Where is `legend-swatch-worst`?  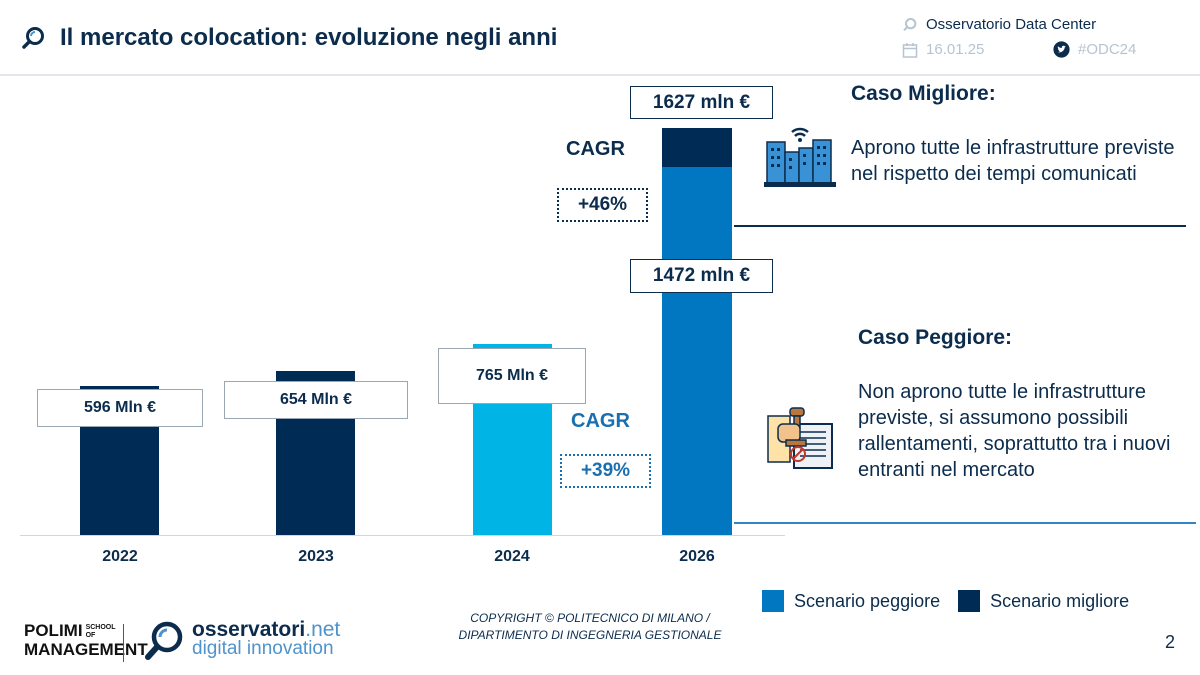 legend-swatch-worst is located at coordinates (773, 601).